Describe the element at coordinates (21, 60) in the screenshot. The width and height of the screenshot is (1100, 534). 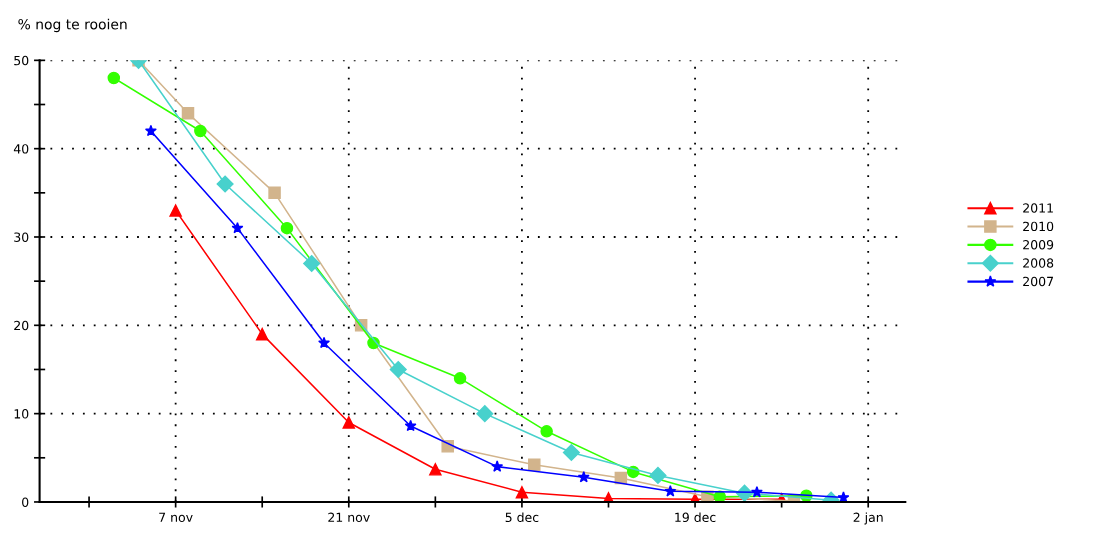
I see `y-tick-label: 50` at that location.